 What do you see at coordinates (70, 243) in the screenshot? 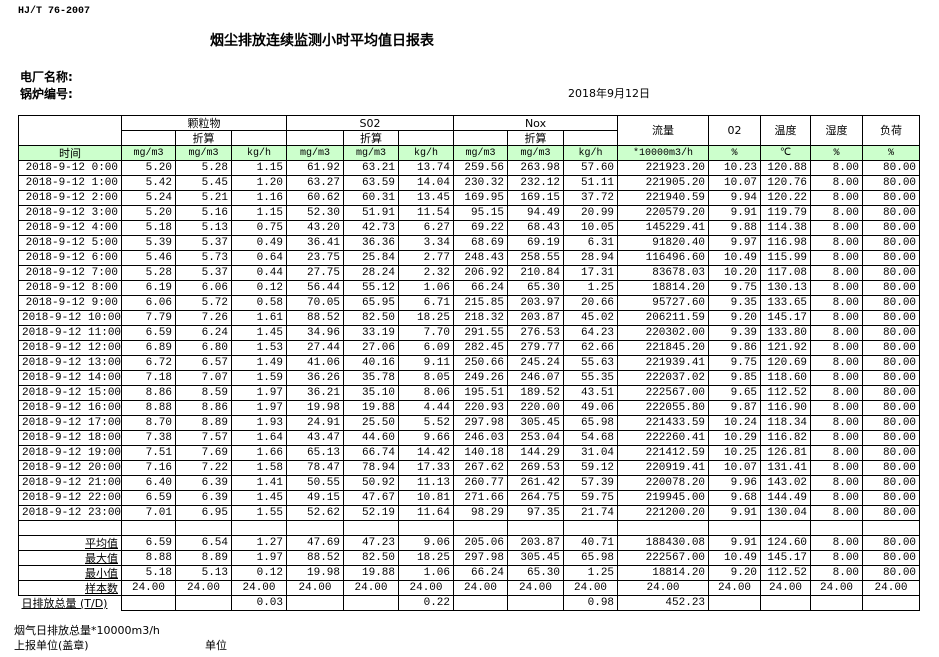
I see `time-cell: 2018-9-12 5:00` at bounding box center [70, 243].